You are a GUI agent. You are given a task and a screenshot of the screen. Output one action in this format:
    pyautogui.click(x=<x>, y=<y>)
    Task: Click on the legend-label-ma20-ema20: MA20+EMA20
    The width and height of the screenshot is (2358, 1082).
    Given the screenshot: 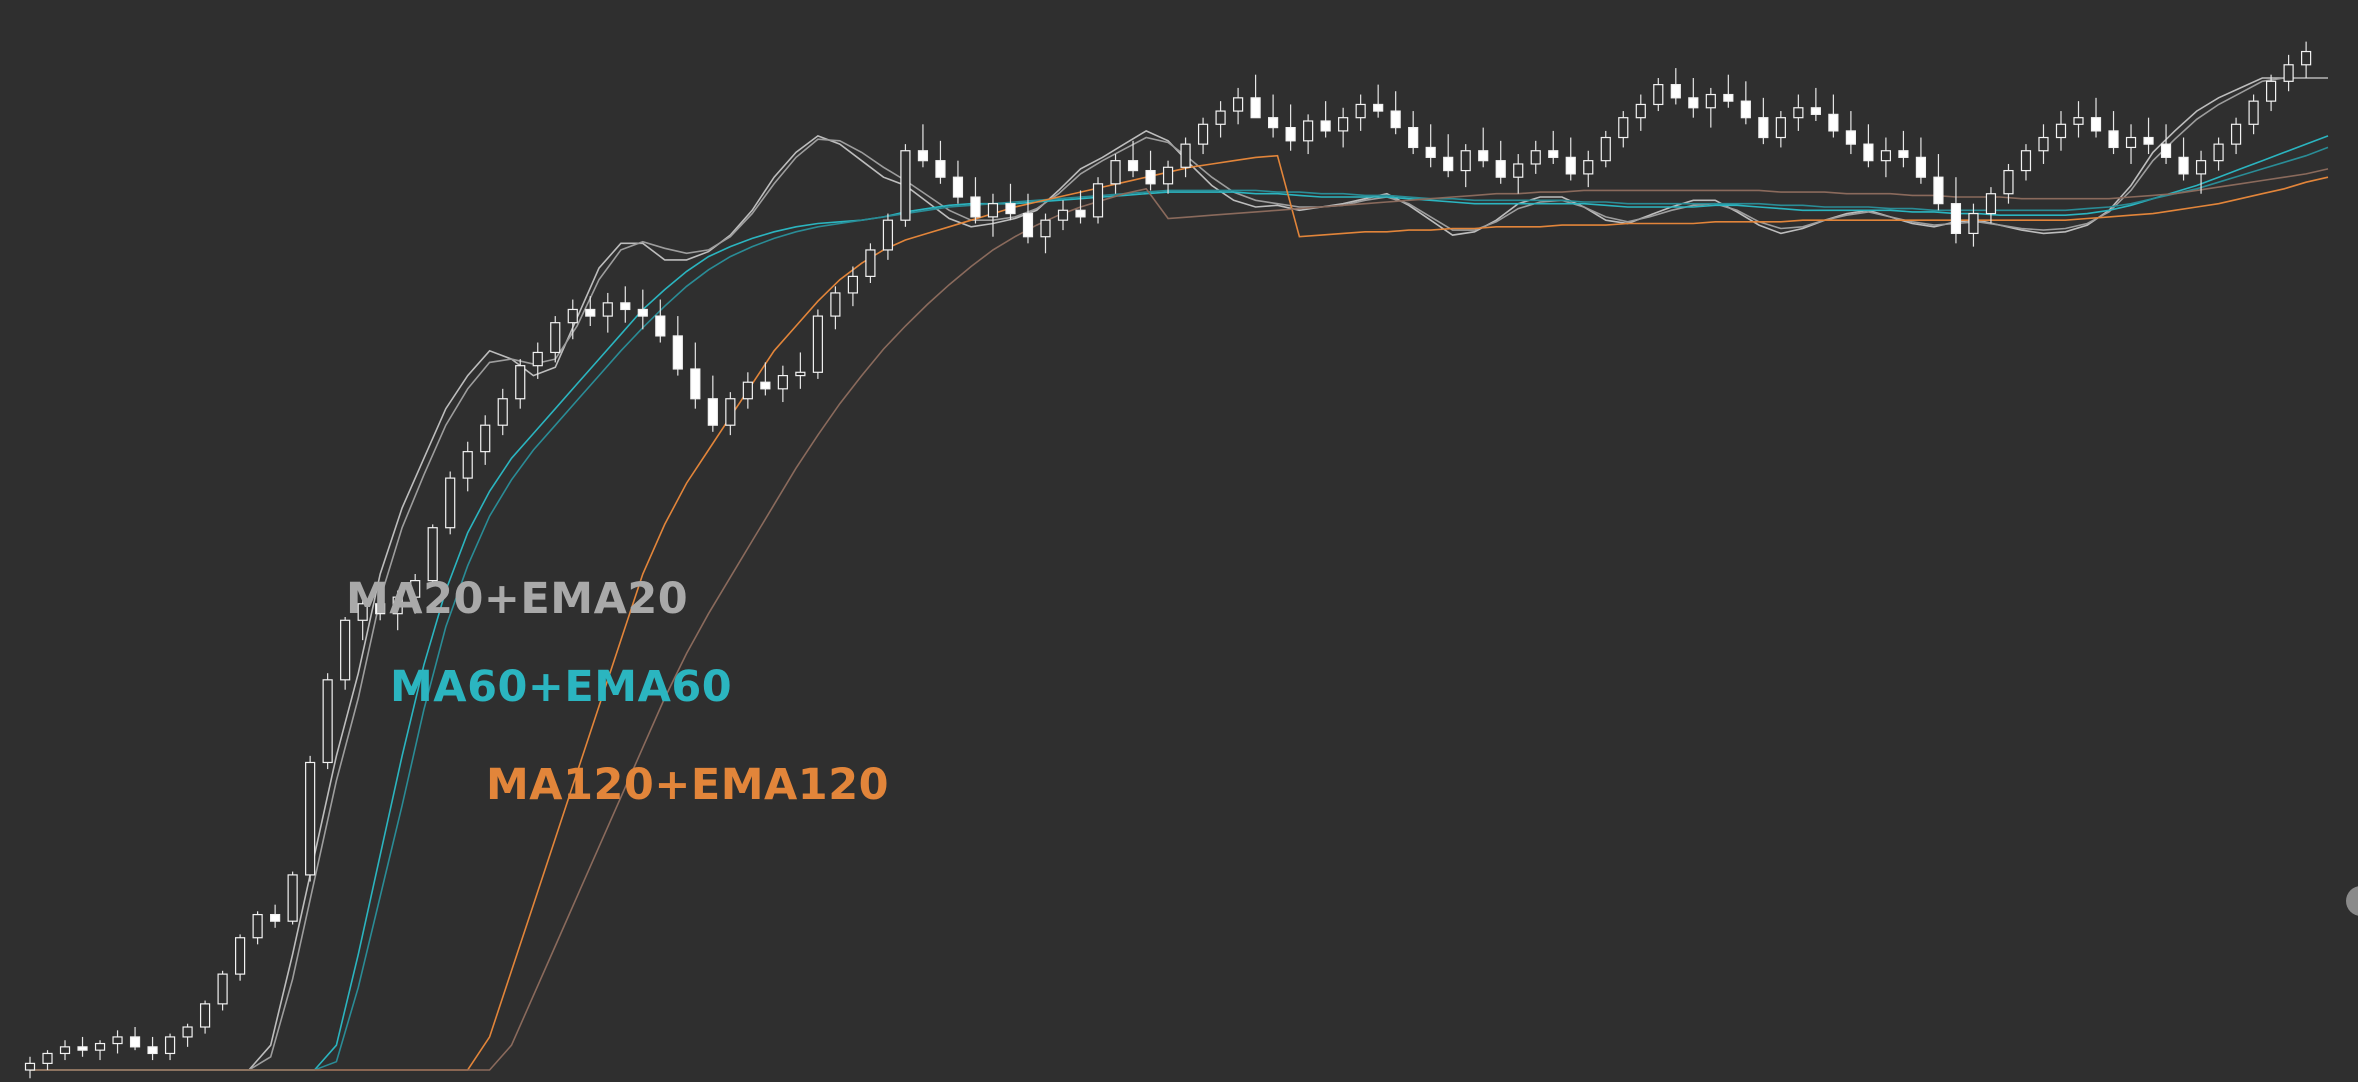 What is the action you would take?
    pyautogui.click(x=517, y=599)
    